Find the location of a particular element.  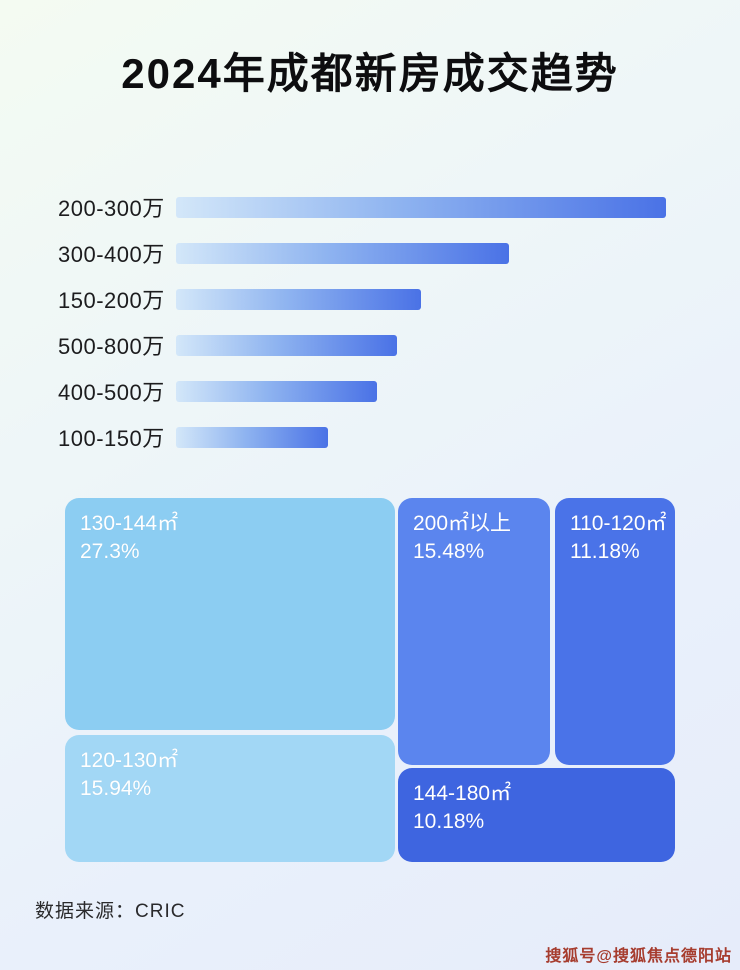

treemap-label: 144-180㎡ is located at coordinates (462, 793).